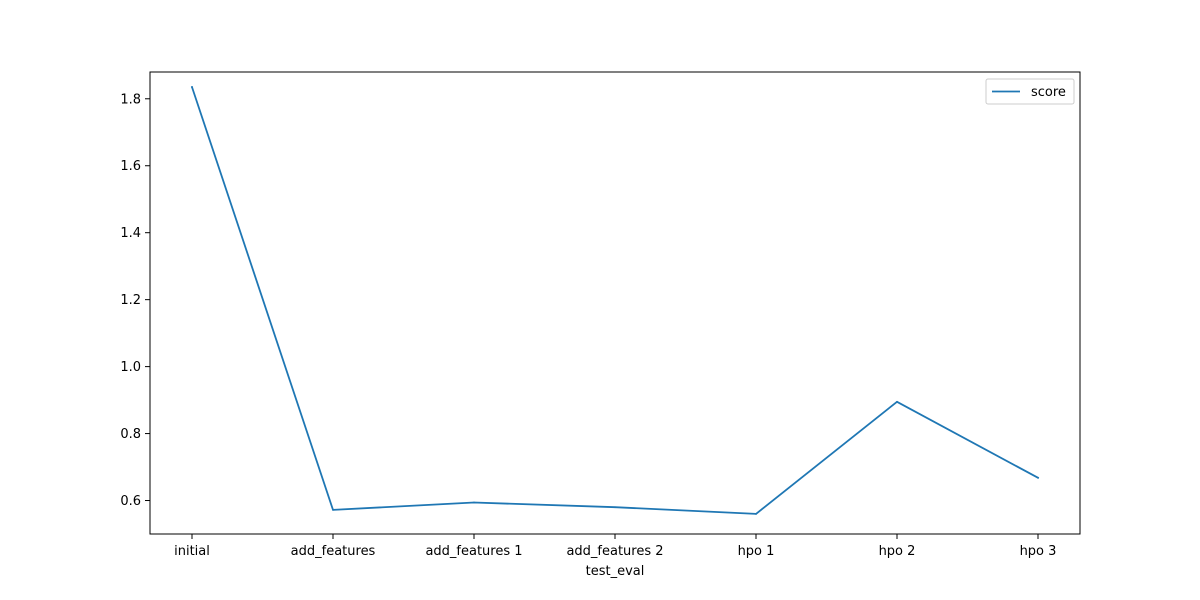  What do you see at coordinates (333, 551) in the screenshot?
I see `x-tick-label: add_features` at bounding box center [333, 551].